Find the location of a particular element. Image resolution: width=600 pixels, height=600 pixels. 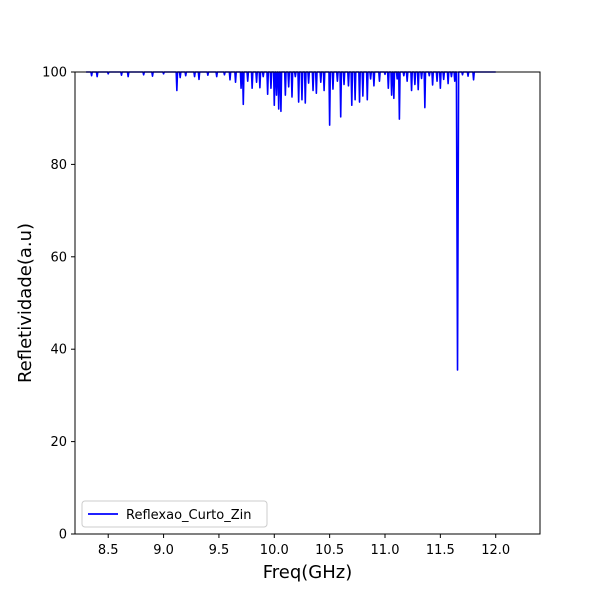

x-tick-label: 8.5 is located at coordinates (108, 550).